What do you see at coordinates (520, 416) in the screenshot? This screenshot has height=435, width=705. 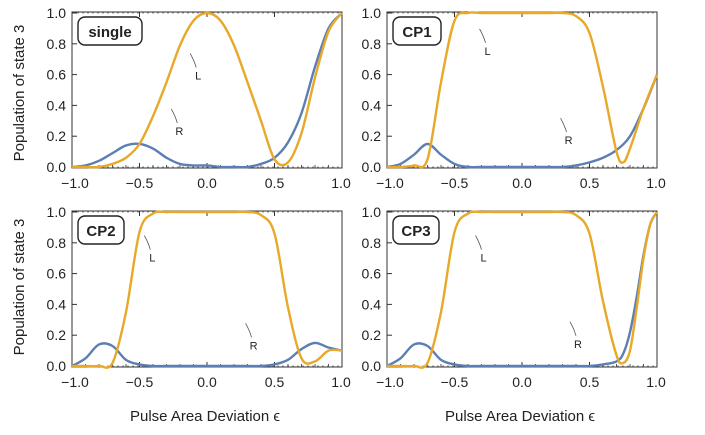 I see `x-axis-label-right: Pulse Area Deviation ϵ` at bounding box center [520, 416].